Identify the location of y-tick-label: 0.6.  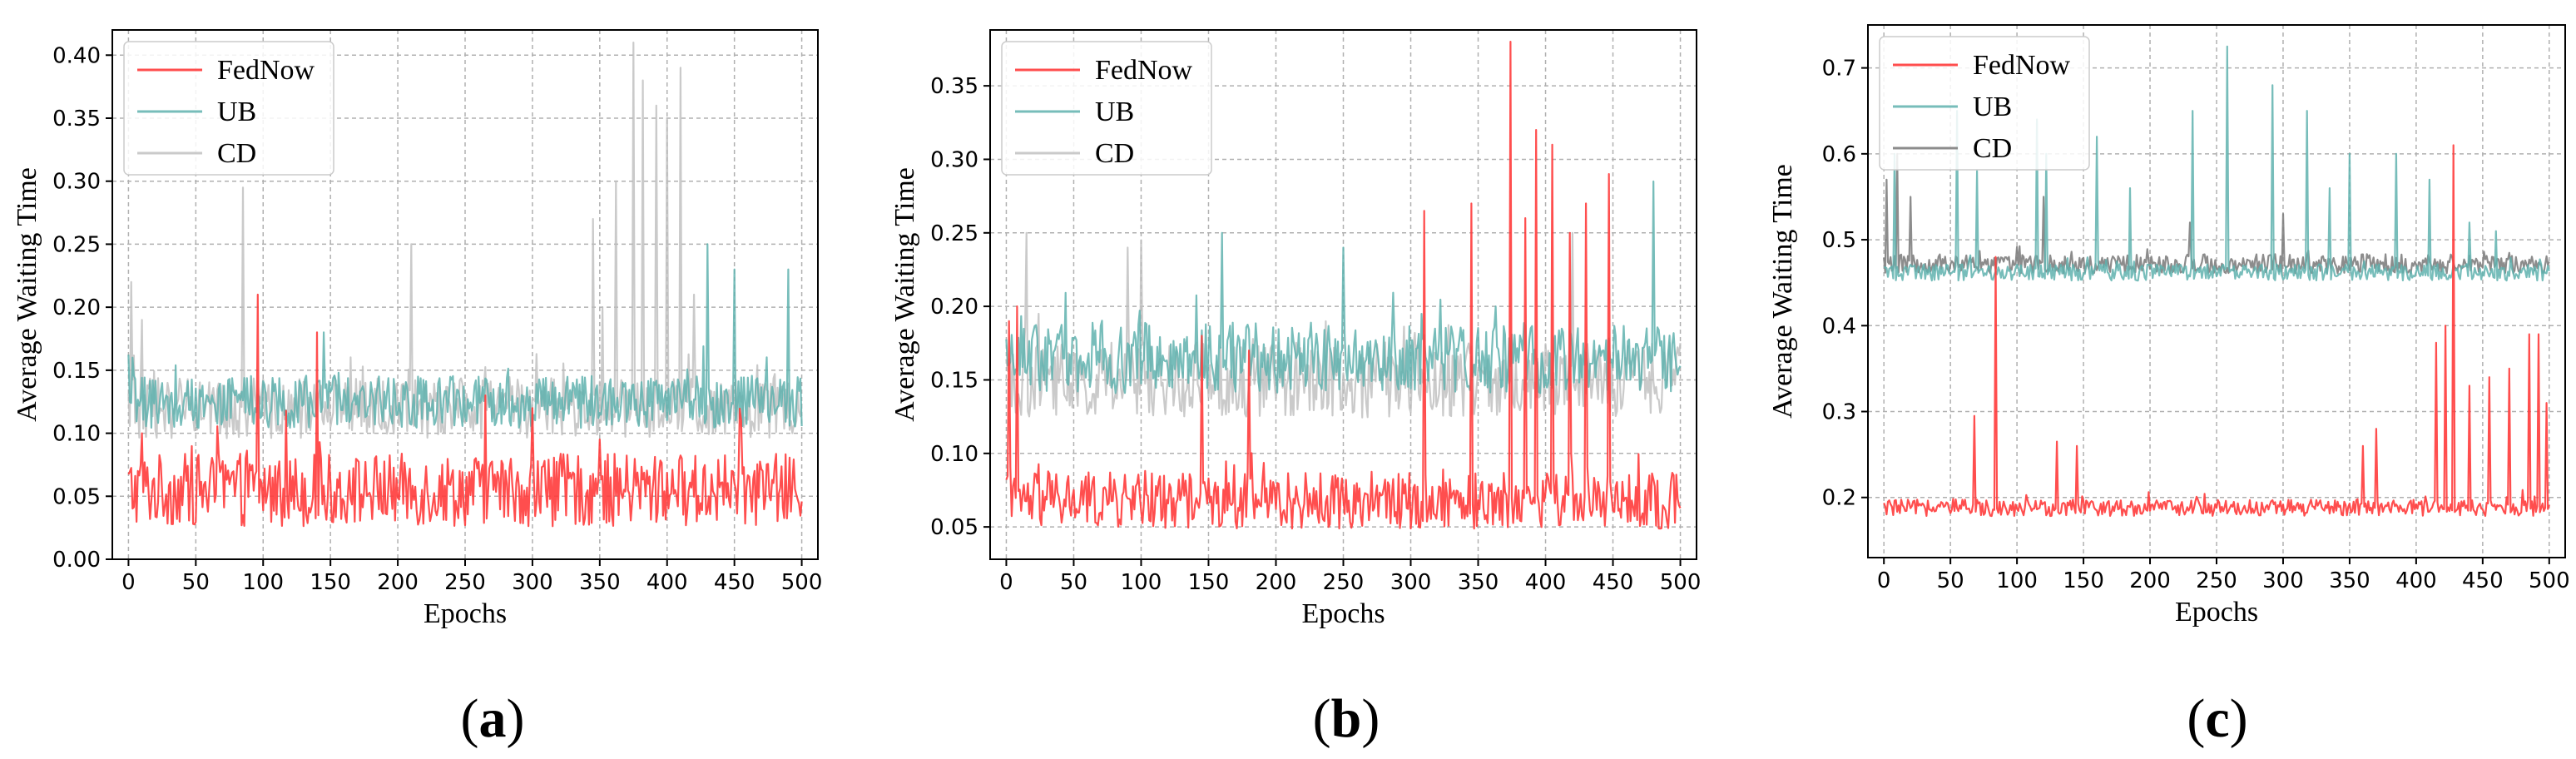
(1839, 154).